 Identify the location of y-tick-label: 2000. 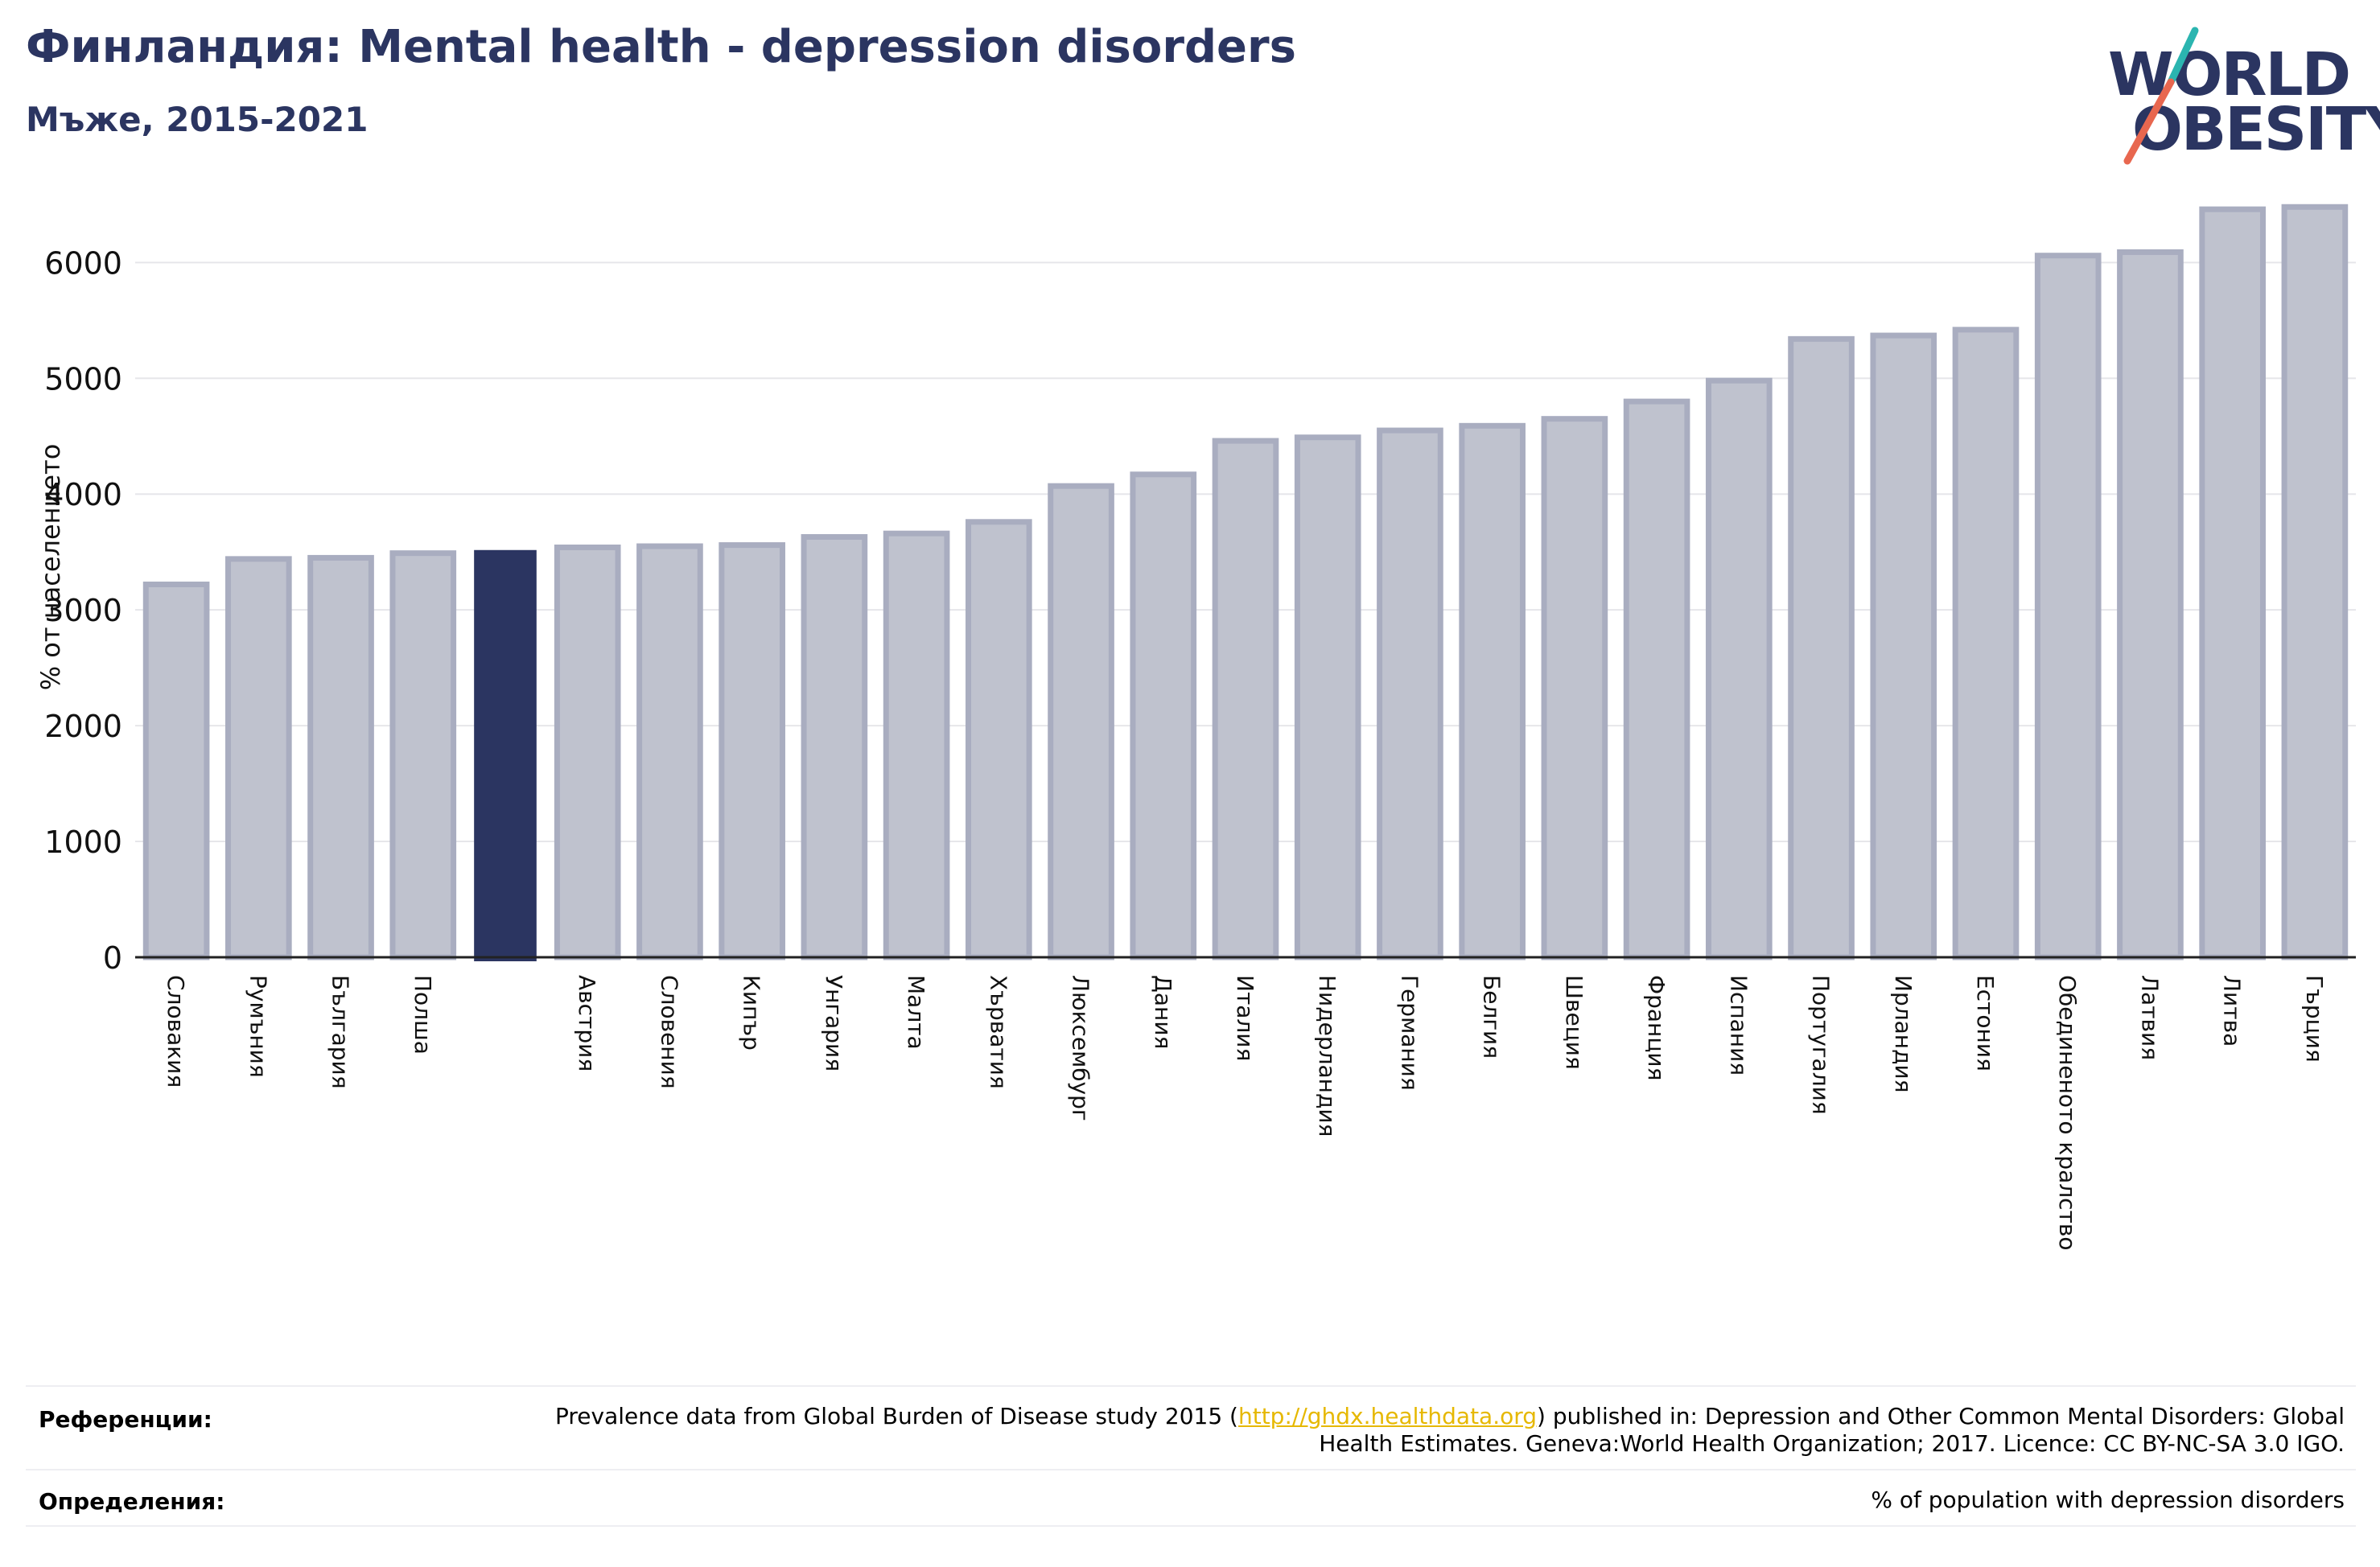
(83, 726).